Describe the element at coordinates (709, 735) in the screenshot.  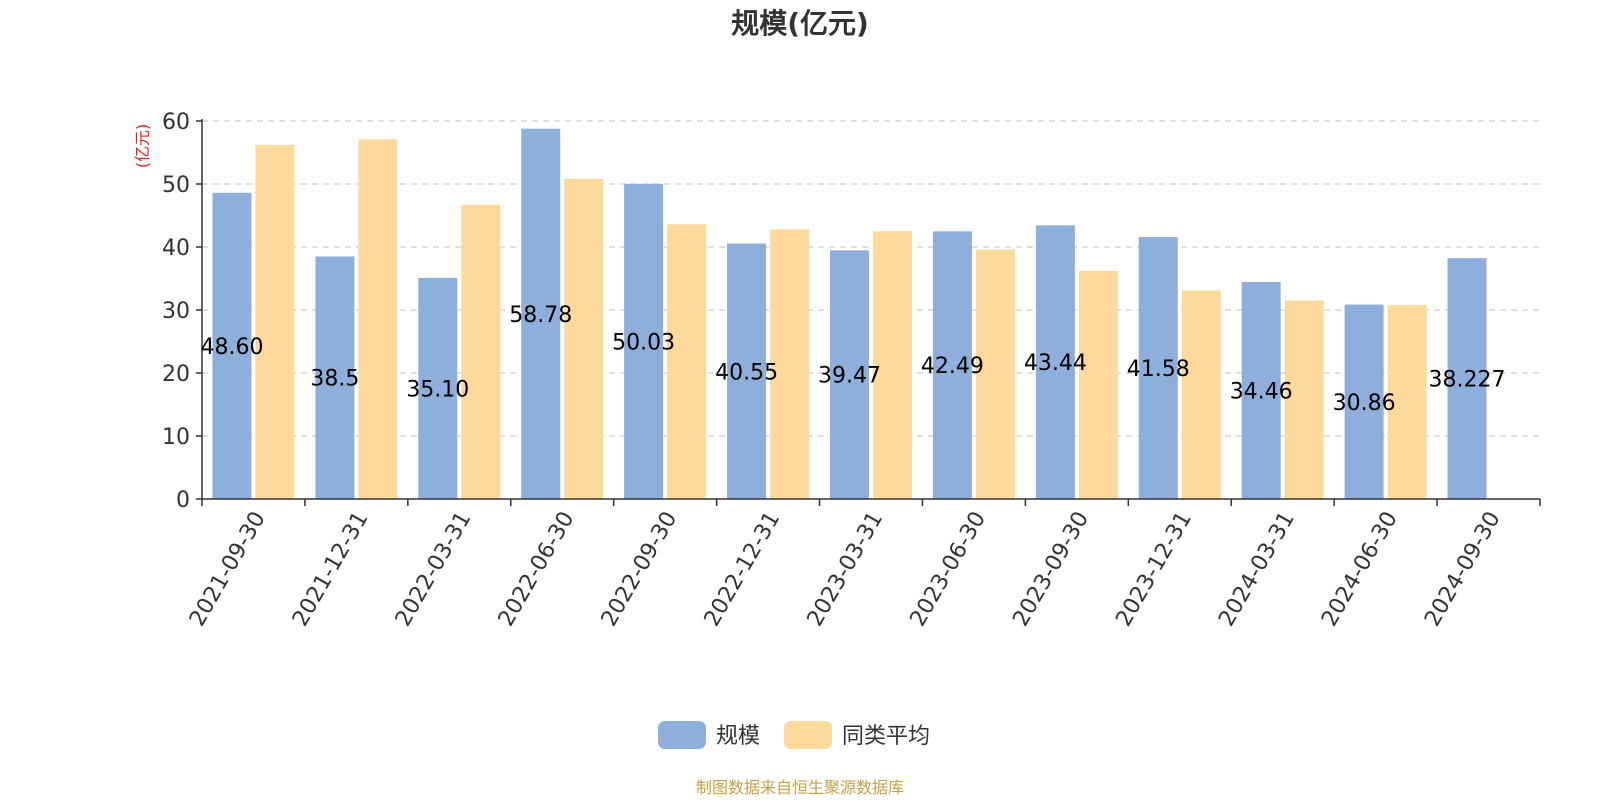
I see `legend-item-scale: 规模` at that location.